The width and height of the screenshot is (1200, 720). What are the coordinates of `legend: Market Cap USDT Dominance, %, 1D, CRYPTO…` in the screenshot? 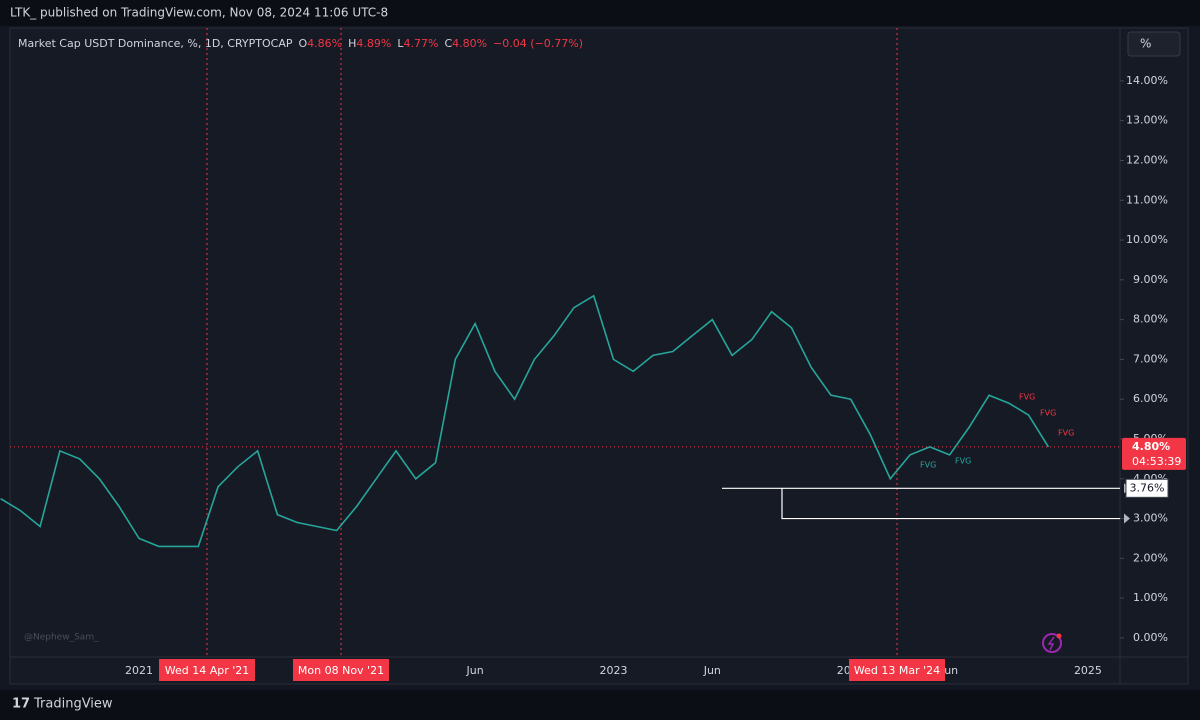 It's located at (300, 43).